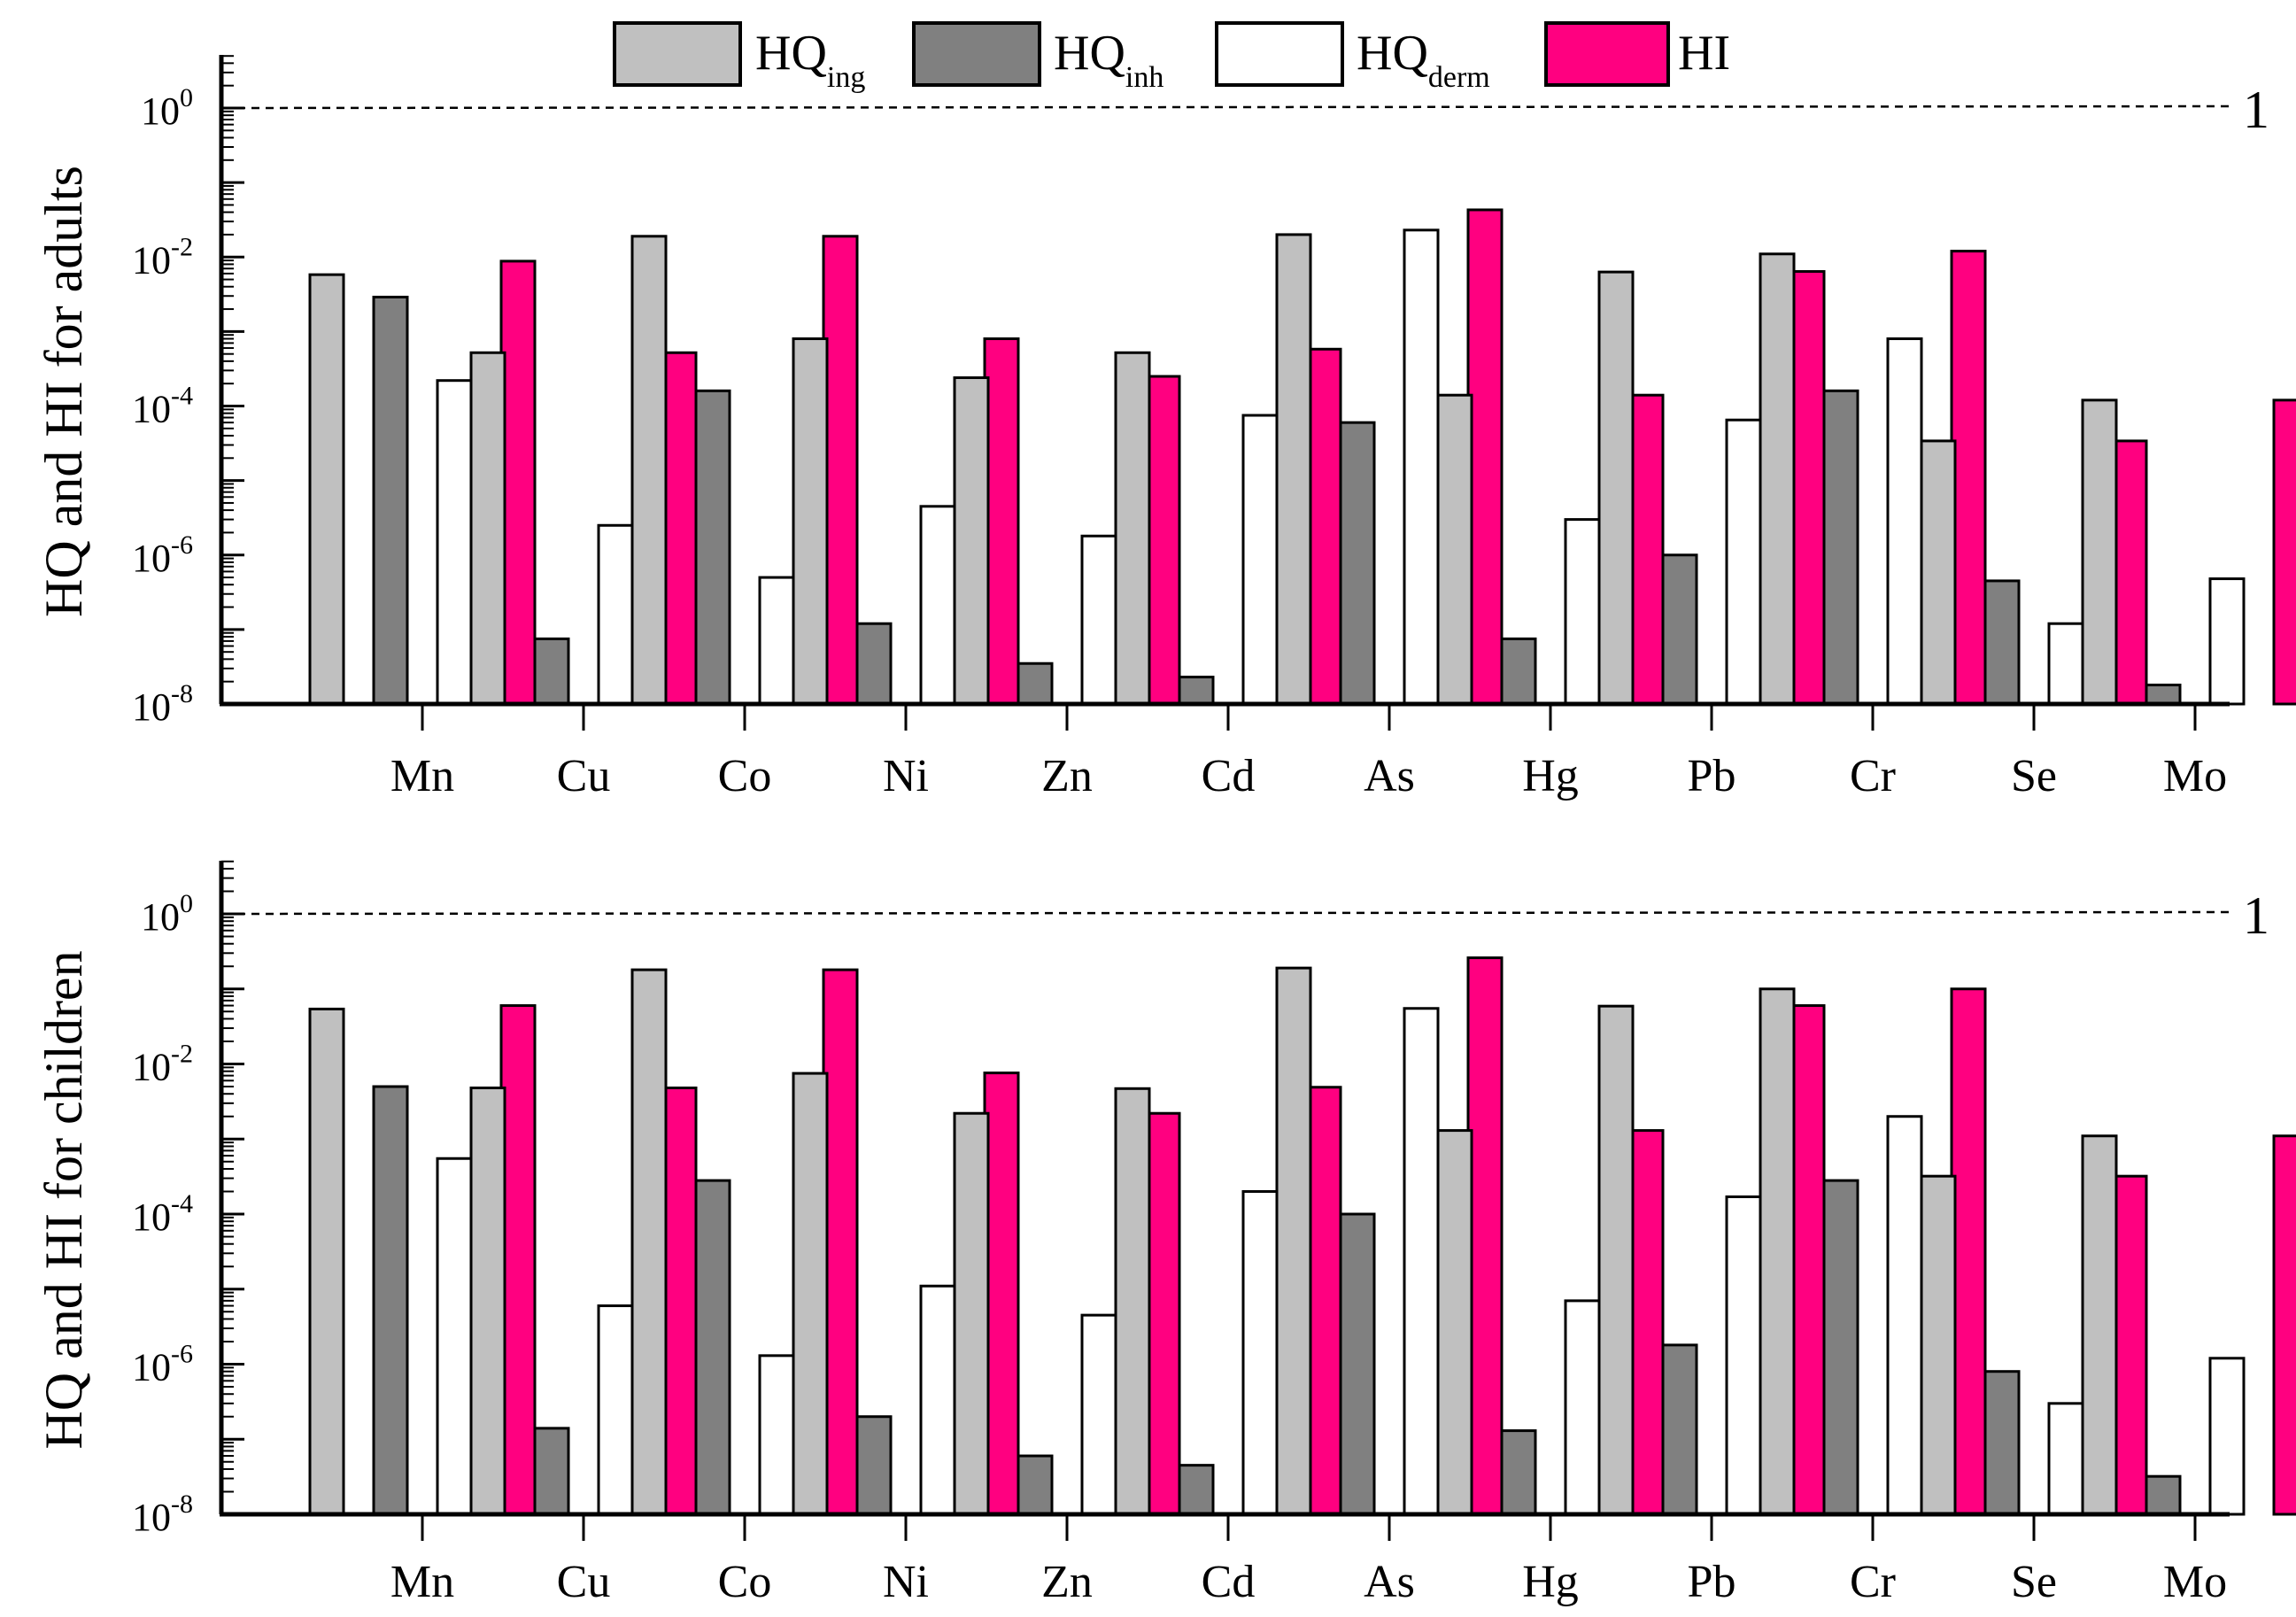  What do you see at coordinates (1518, 1472) in the screenshot?
I see `bar-hq_inh-hg` at bounding box center [1518, 1472].